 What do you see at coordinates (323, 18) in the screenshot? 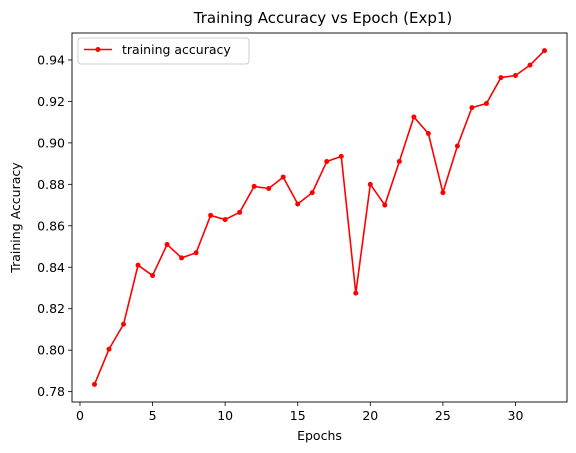
I see `chart-title: Training Accuracy vs Epoch (Exp1)` at bounding box center [323, 18].